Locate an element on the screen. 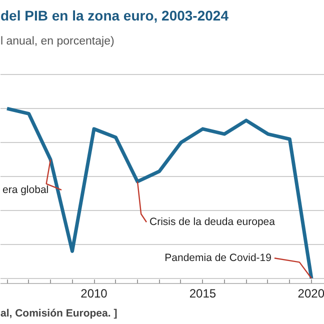  x-tick-label: 2010 is located at coordinates (94, 293).